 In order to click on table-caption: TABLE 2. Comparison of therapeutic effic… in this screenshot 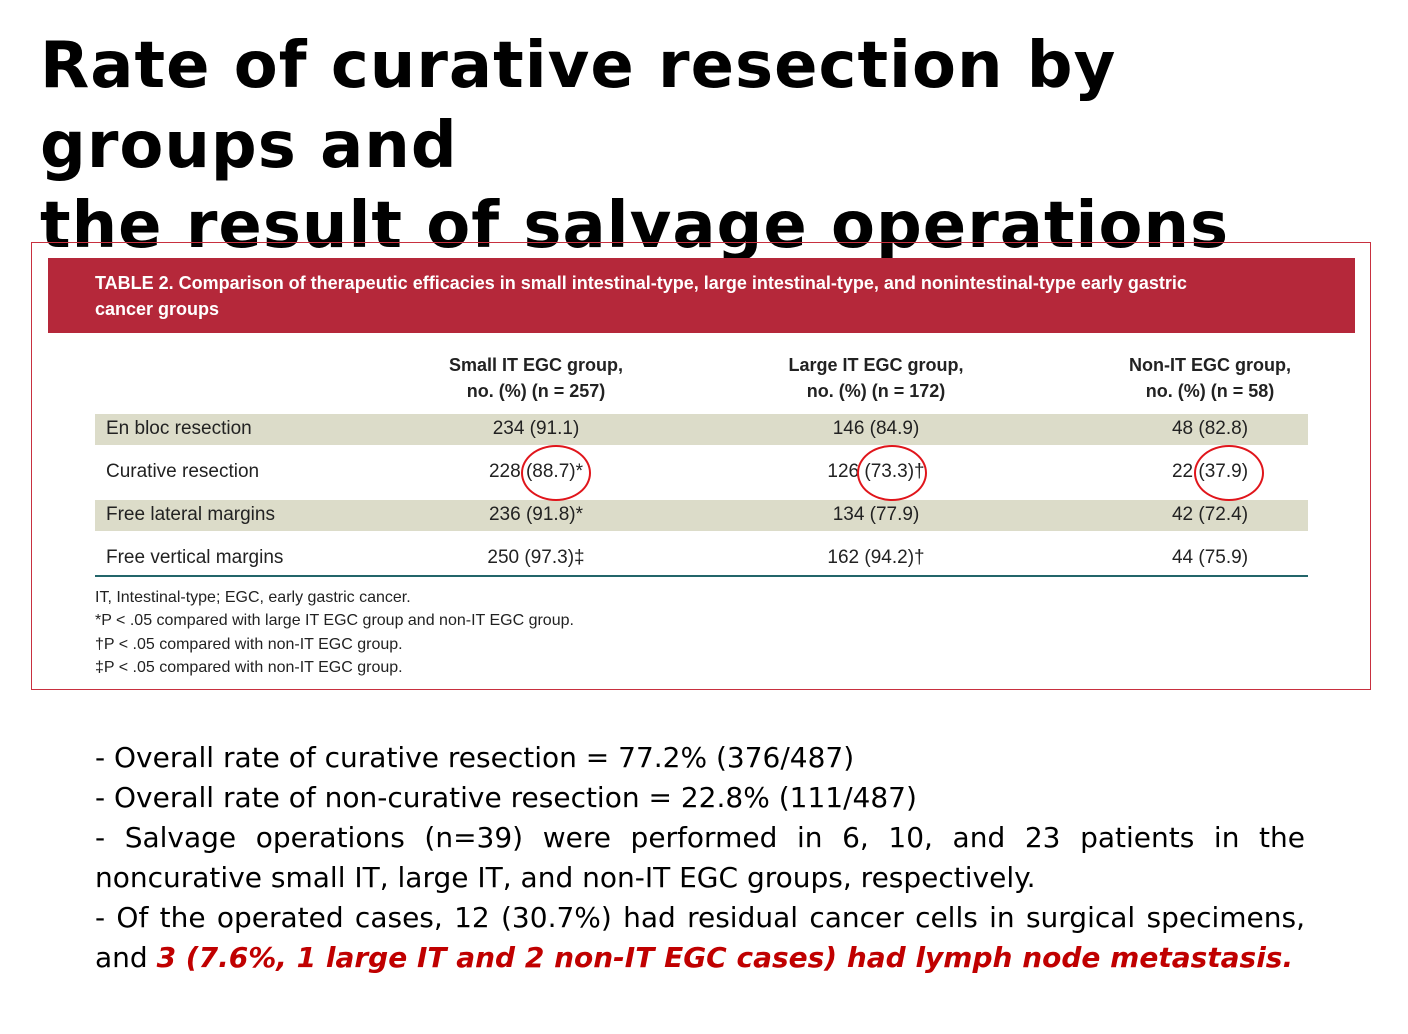, I will do `click(701, 295)`.